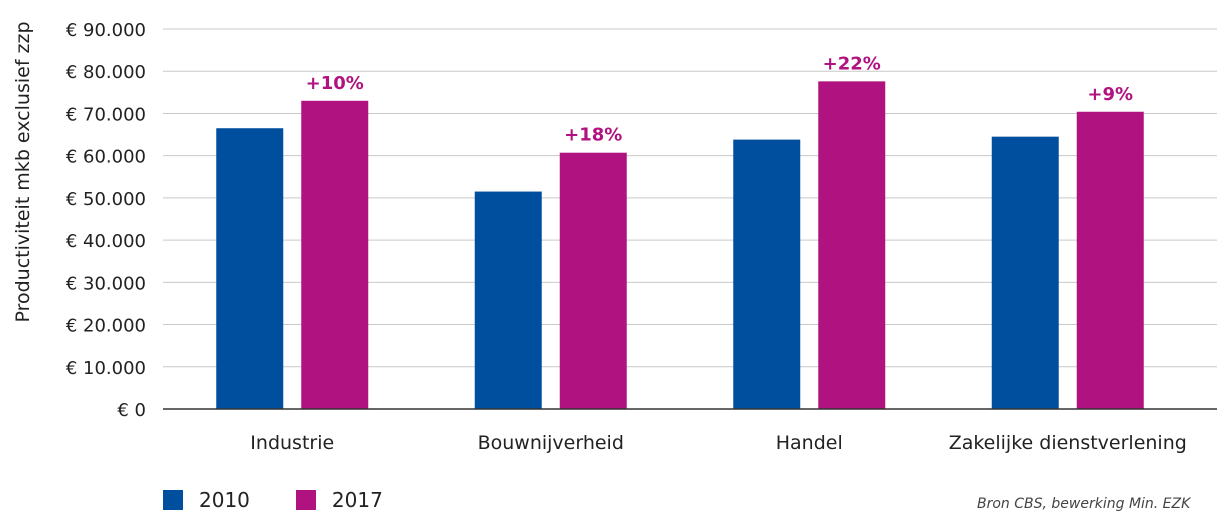 This screenshot has height=513, width=1217. Describe the element at coordinates (1025, 272) in the screenshot. I see `bar-2010-zakelijke-dienstverlening` at that location.